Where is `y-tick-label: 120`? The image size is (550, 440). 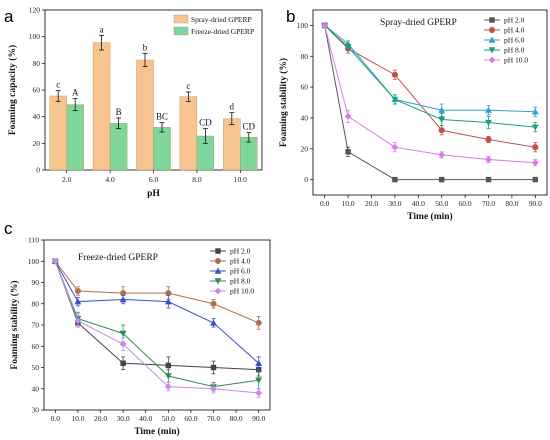 y-tick-label: 120 is located at coordinates (35, 10).